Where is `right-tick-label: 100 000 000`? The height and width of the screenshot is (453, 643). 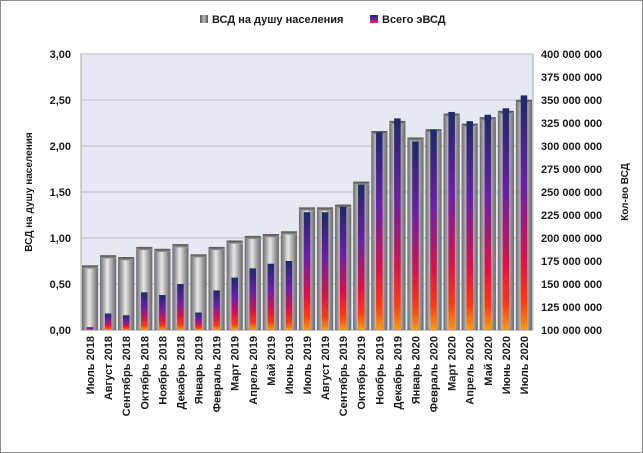 right-tick-label: 100 000 000 is located at coordinates (571, 331).